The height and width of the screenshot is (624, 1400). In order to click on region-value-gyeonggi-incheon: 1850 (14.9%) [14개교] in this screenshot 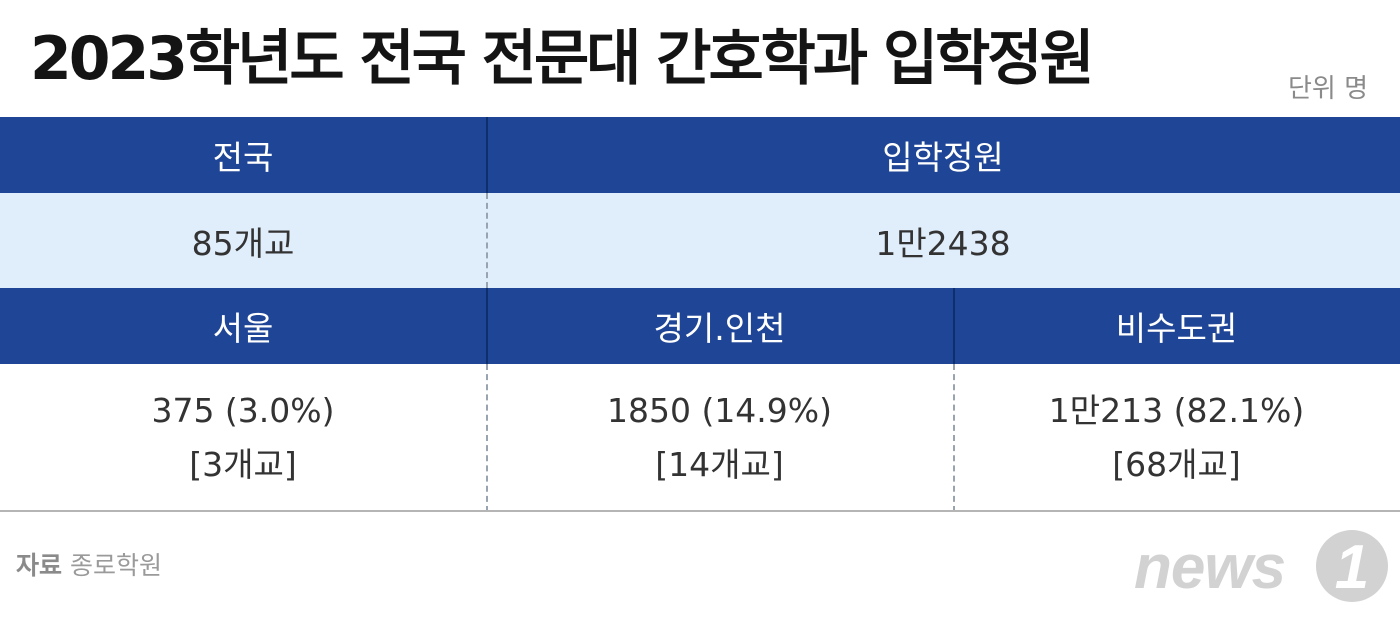, I will do `click(719, 438)`.